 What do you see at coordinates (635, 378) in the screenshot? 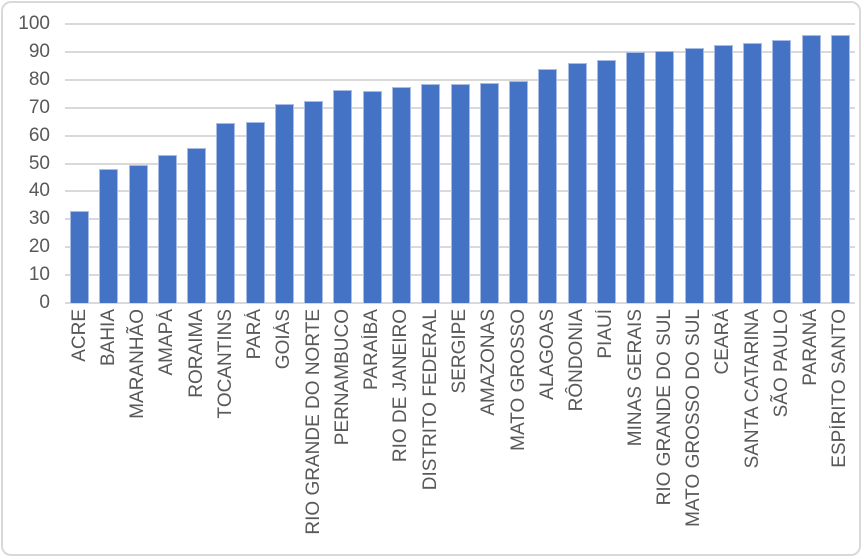
I see `x-axis-category-label: MINAS GERAIS` at bounding box center [635, 378].